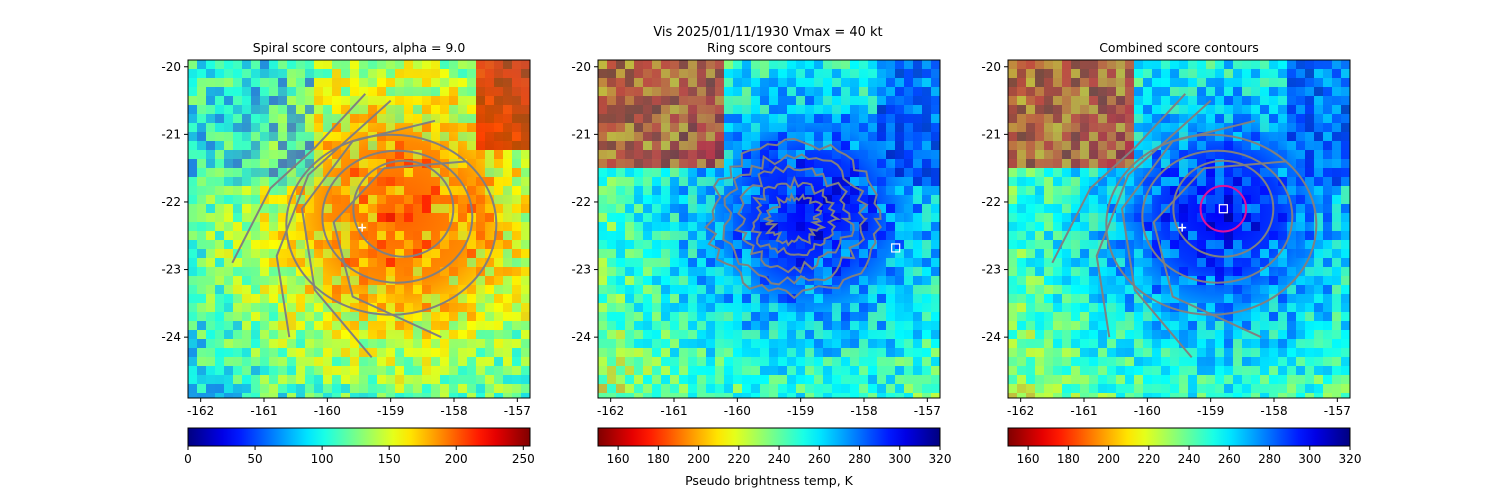 The height and width of the screenshot is (500, 1500). I want to click on panel-title: Spiral score contours, alpha = 9.0, so click(359, 47).